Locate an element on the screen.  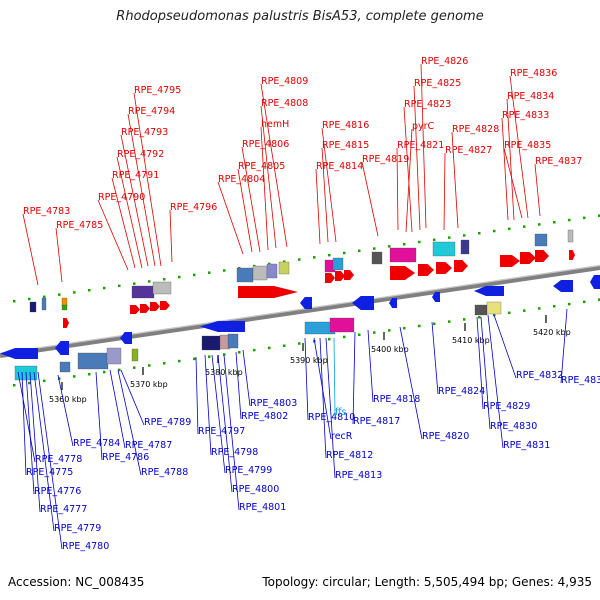
top-gene-label: RPE_4809 is located at coordinates (284, 81).